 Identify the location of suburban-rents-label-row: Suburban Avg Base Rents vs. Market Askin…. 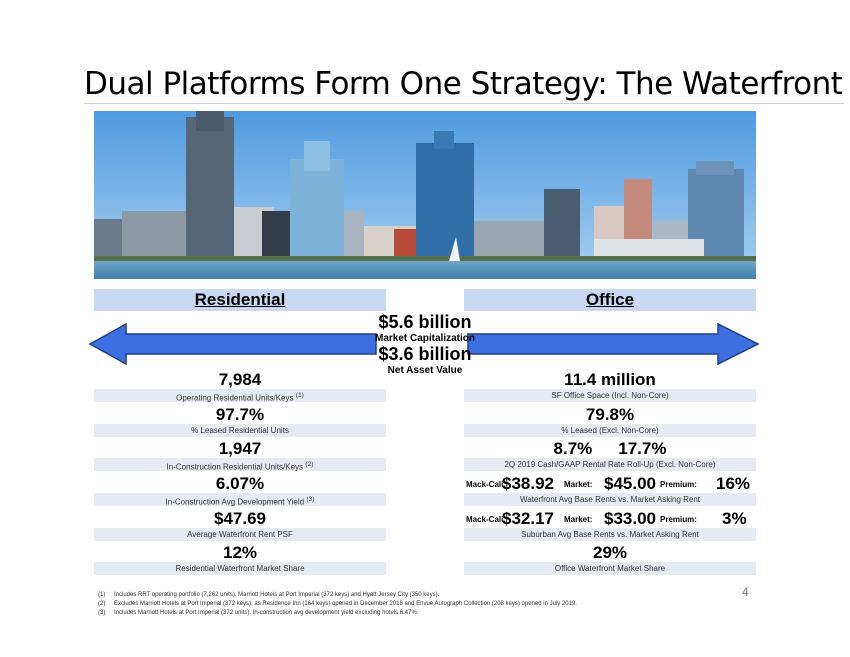
(610, 534).